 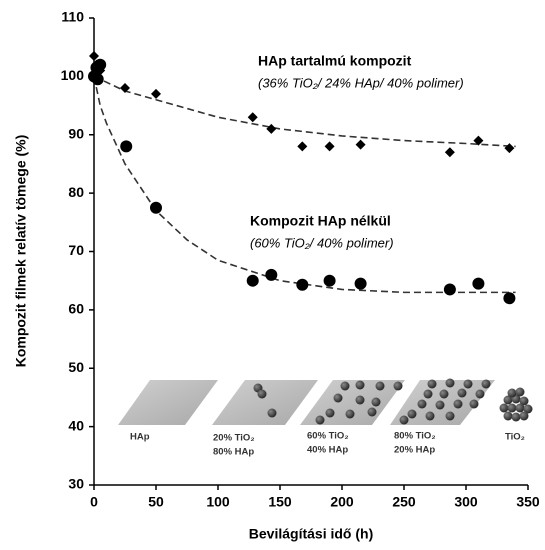 I want to click on x-tick-label: 50, so click(x=156, y=502).